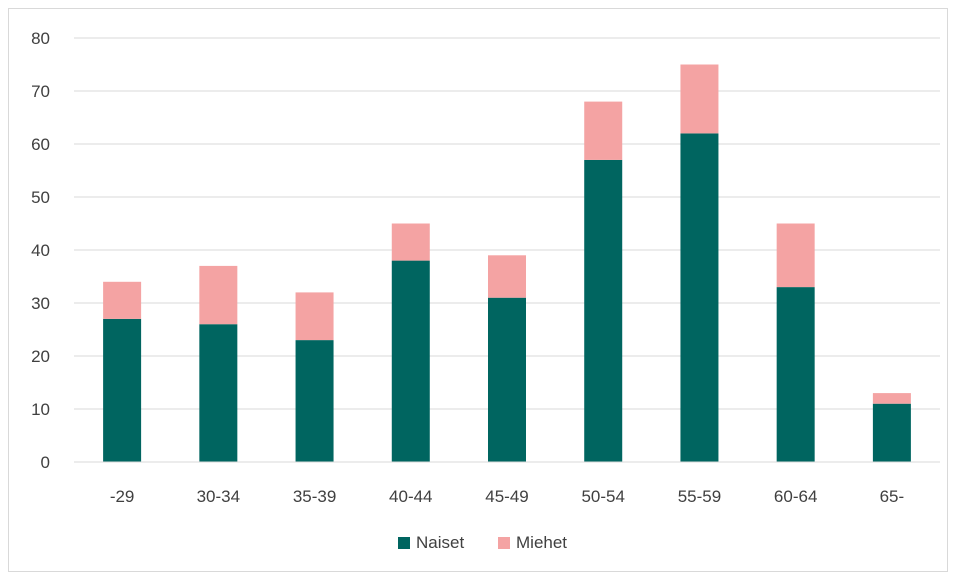 This screenshot has height=579, width=959. Describe the element at coordinates (891, 432) in the screenshot. I see `bar-naiset-65-` at that location.